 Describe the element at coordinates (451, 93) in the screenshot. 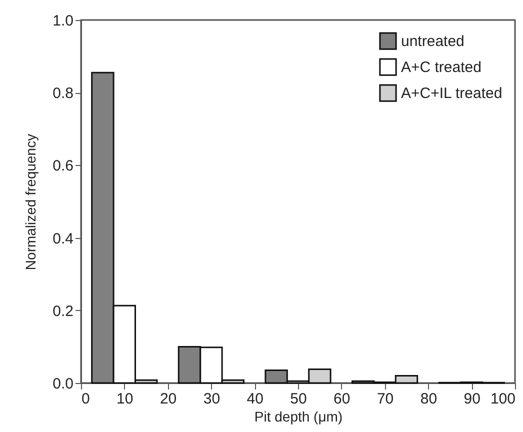

I see `legend-label: A+C+IL treated` at that location.